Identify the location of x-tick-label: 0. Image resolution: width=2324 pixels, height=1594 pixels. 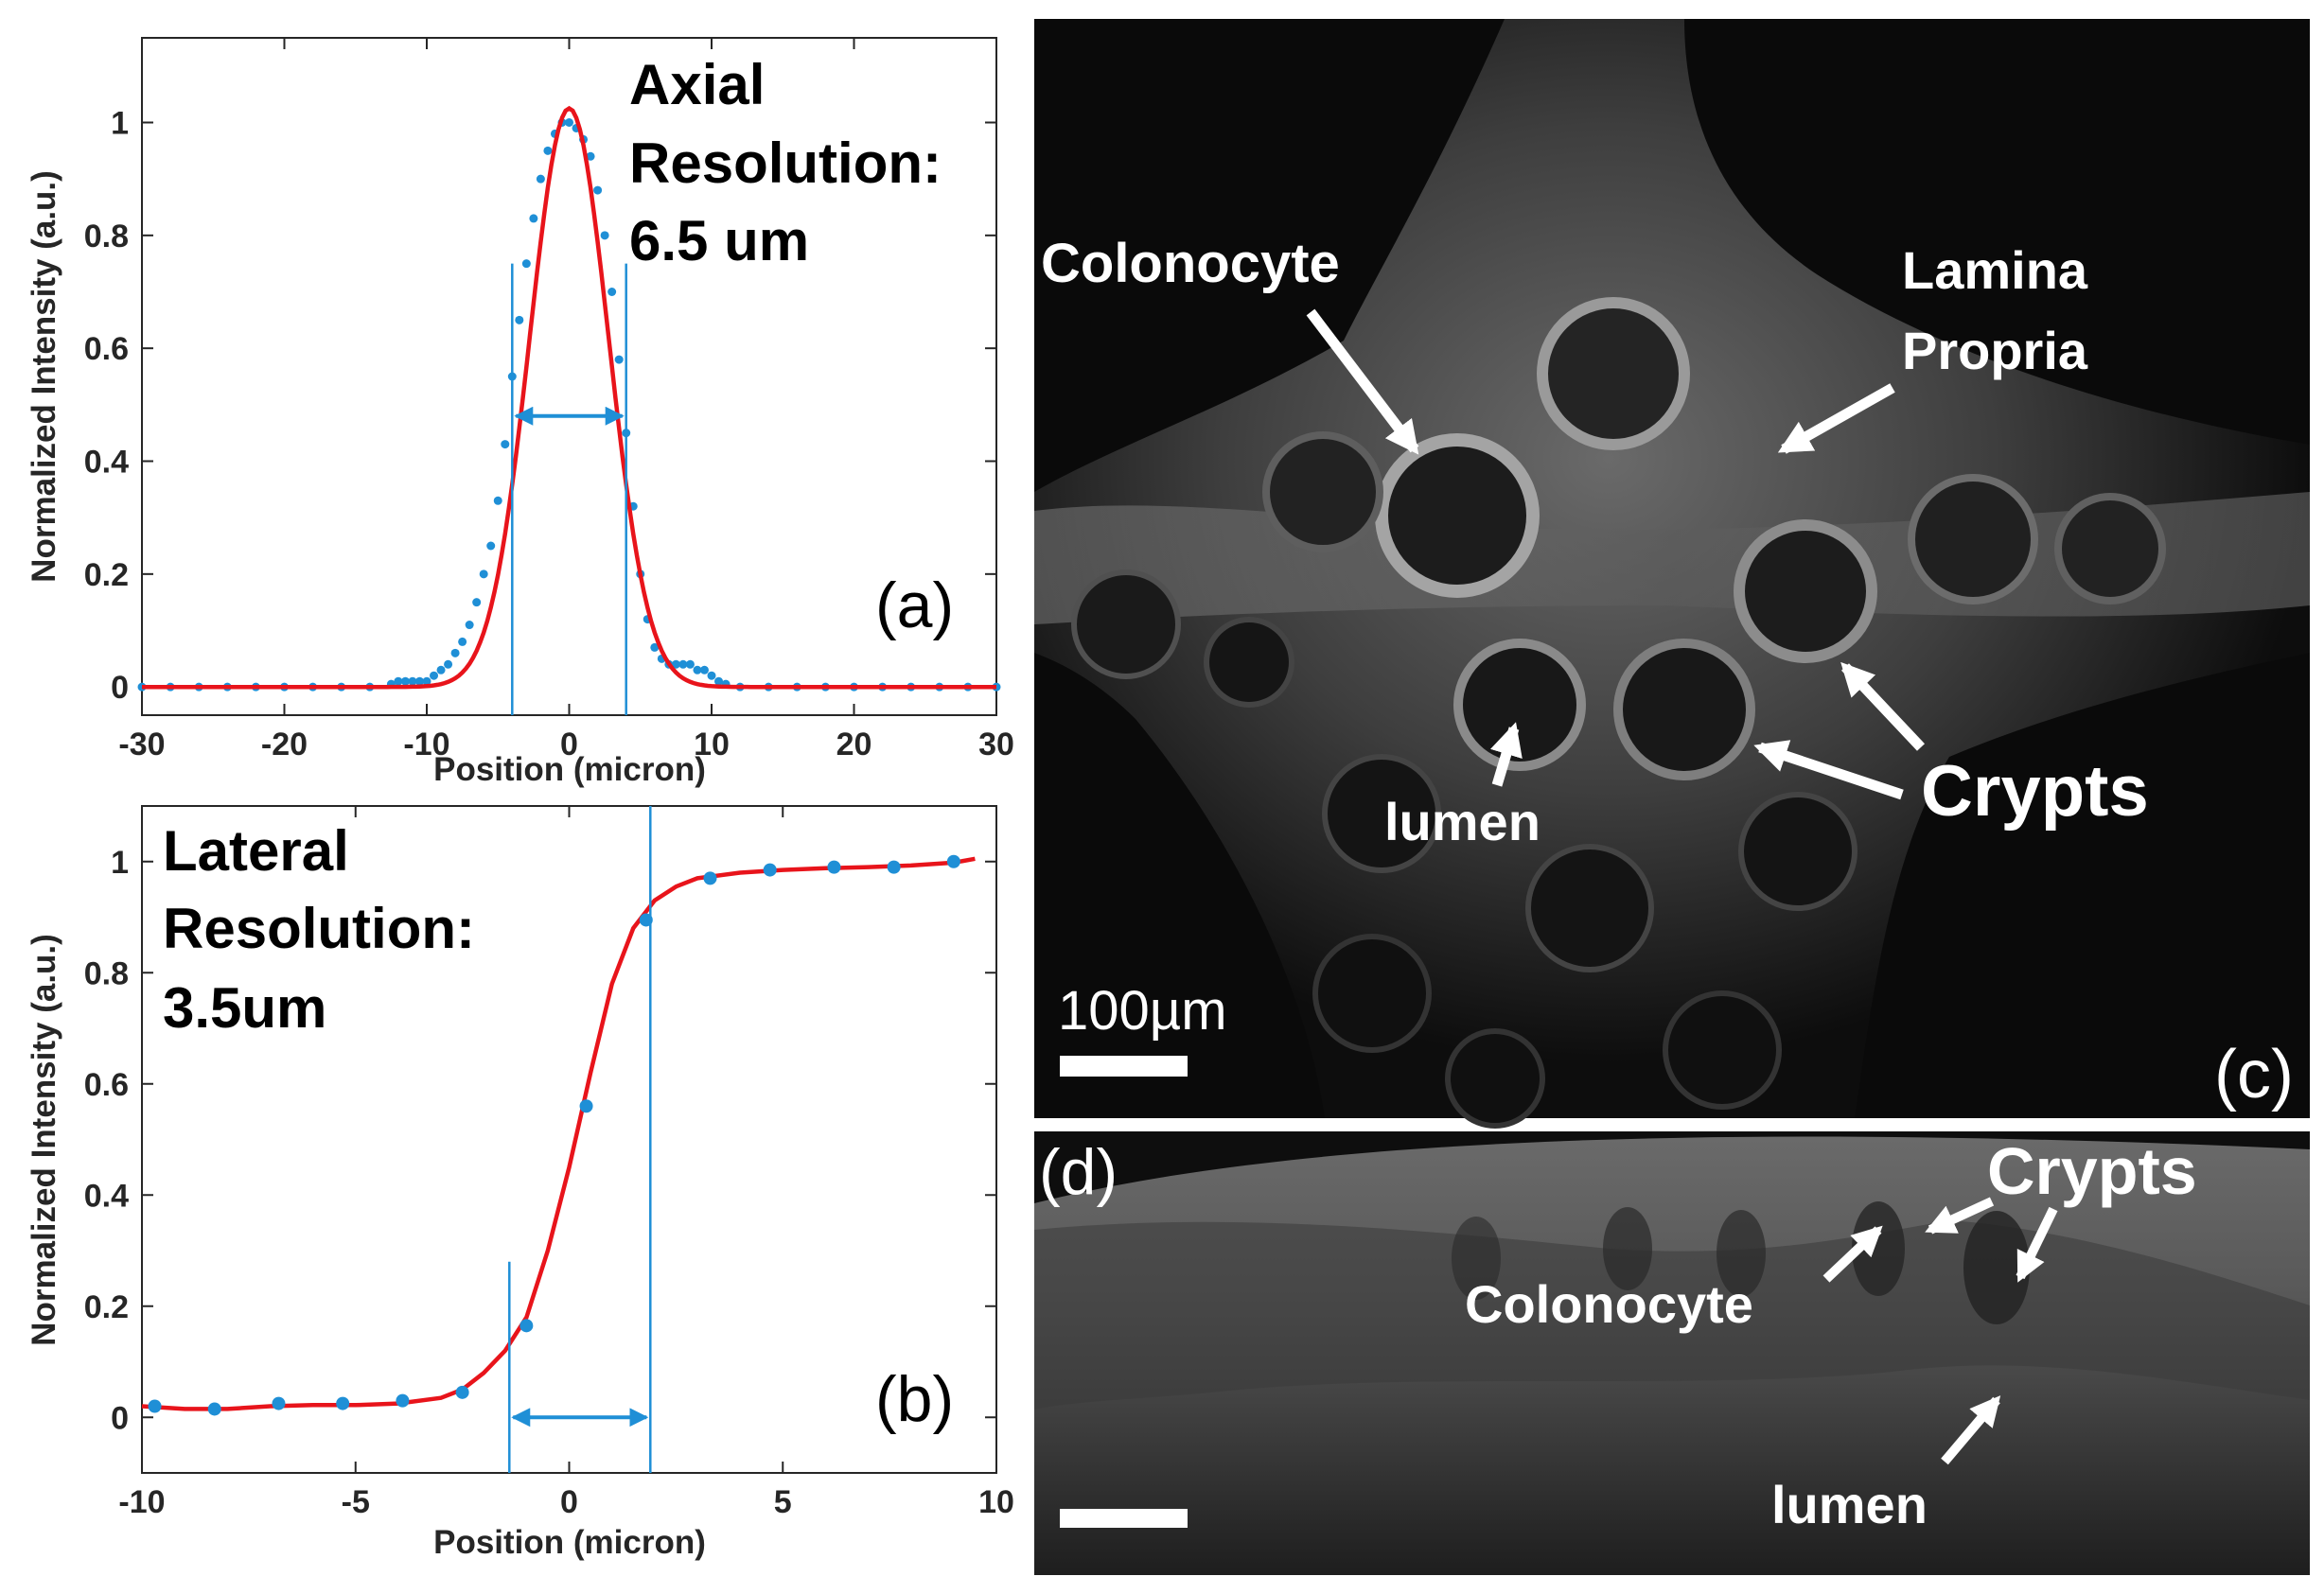
(569, 1502).